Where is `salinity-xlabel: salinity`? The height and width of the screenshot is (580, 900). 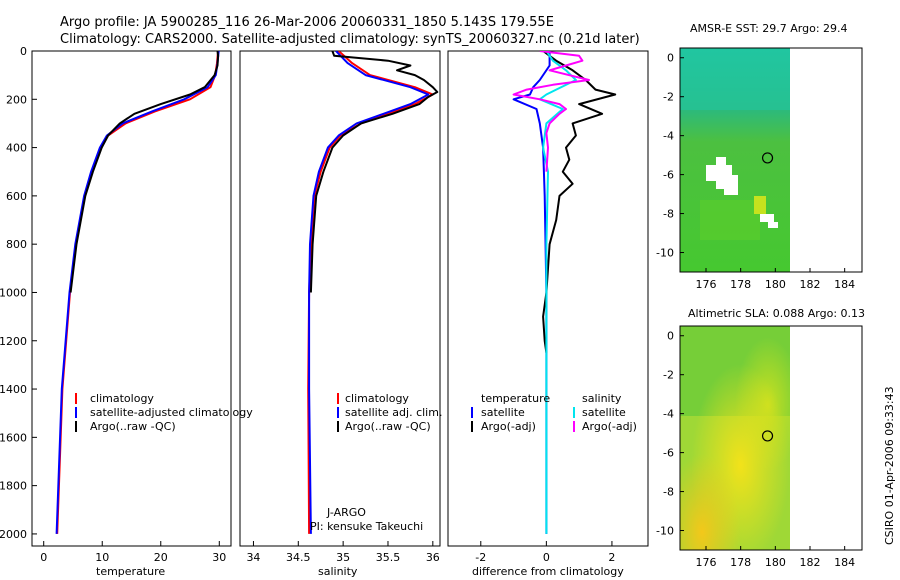
salinity-xlabel: salinity is located at coordinates (338, 571).